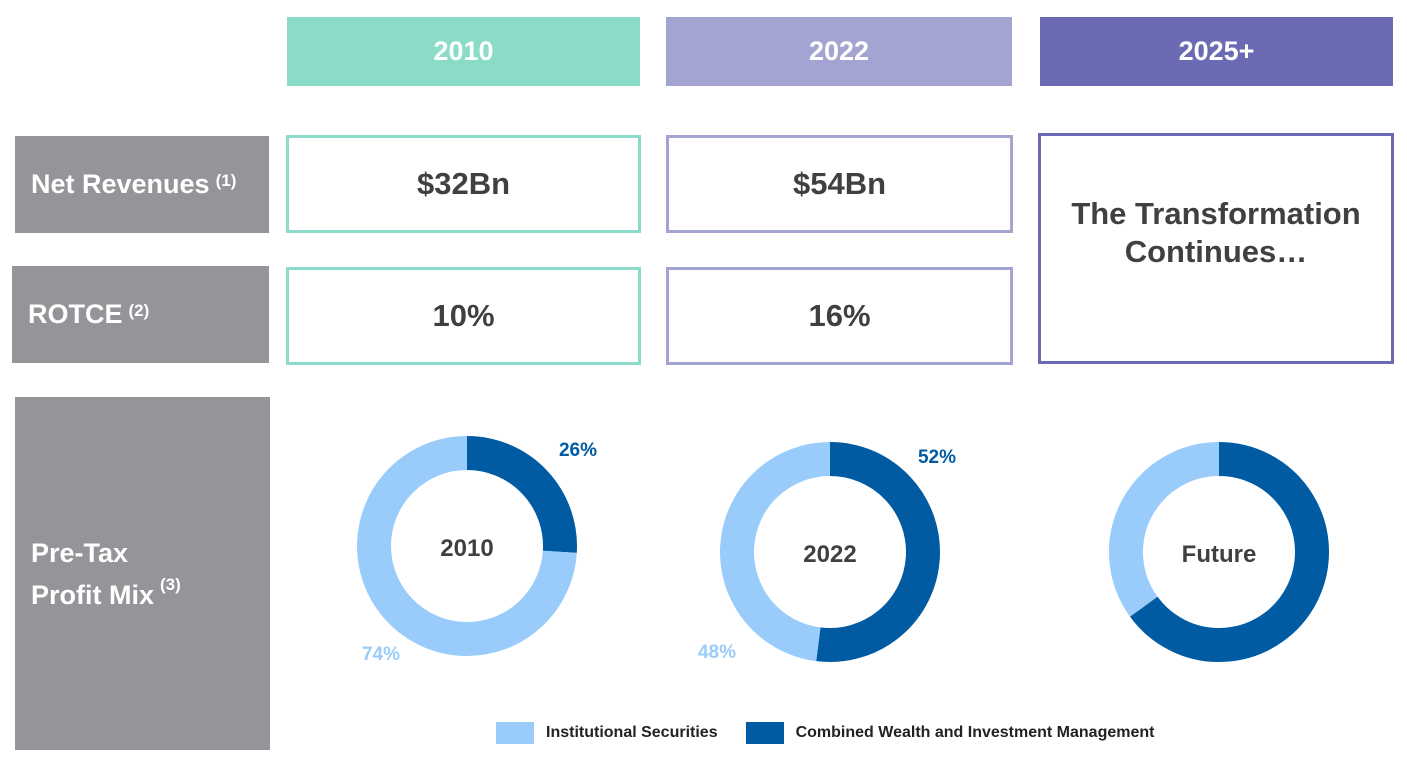  What do you see at coordinates (829, 554) in the screenshot?
I see `donut-1-center-label: 2022` at bounding box center [829, 554].